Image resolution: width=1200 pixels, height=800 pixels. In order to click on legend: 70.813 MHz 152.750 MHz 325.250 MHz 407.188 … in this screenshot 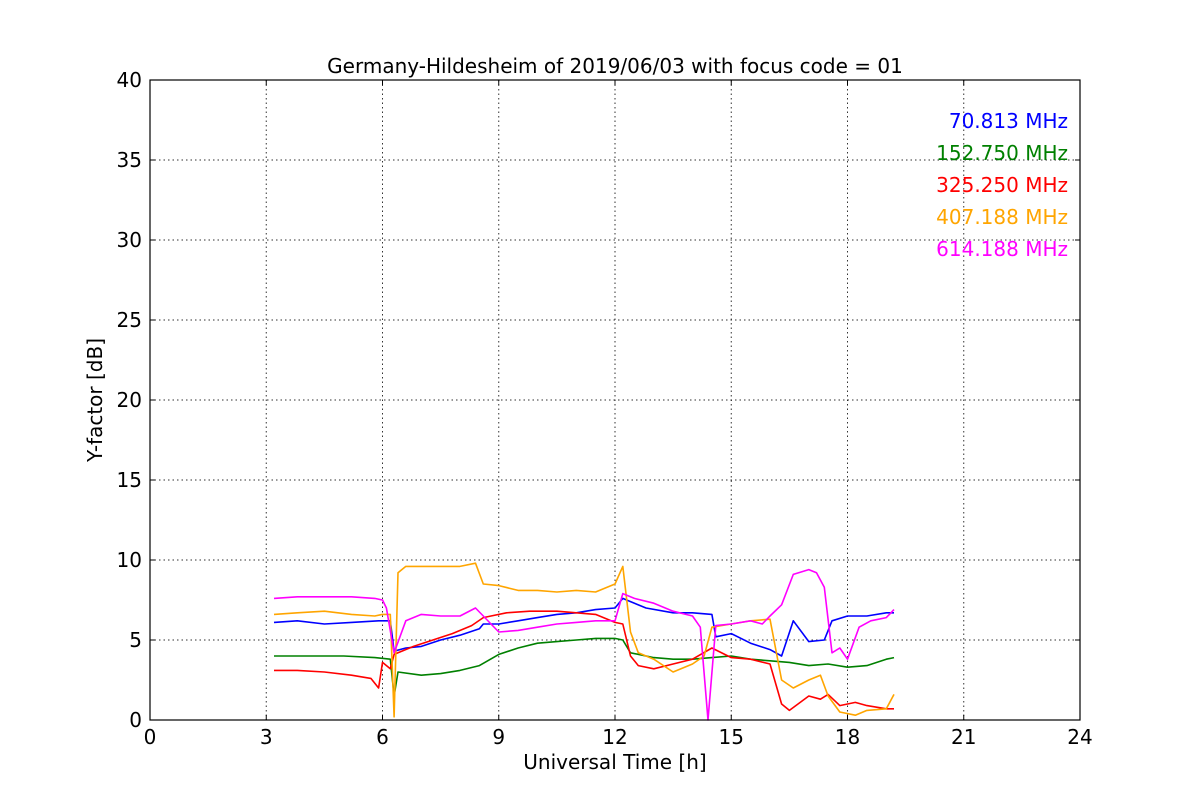, I will do `click(1002, 185)`.